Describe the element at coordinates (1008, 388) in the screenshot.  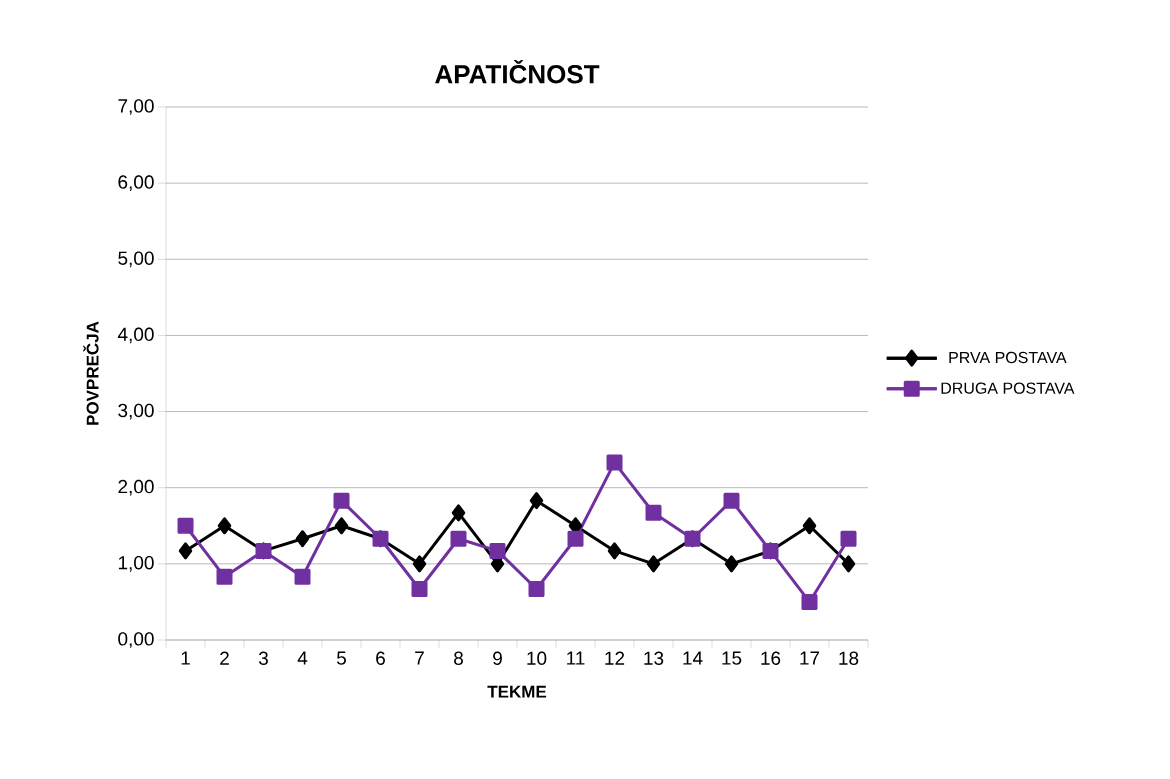
I see `legend-label: DRUGA POSTAVA` at that location.